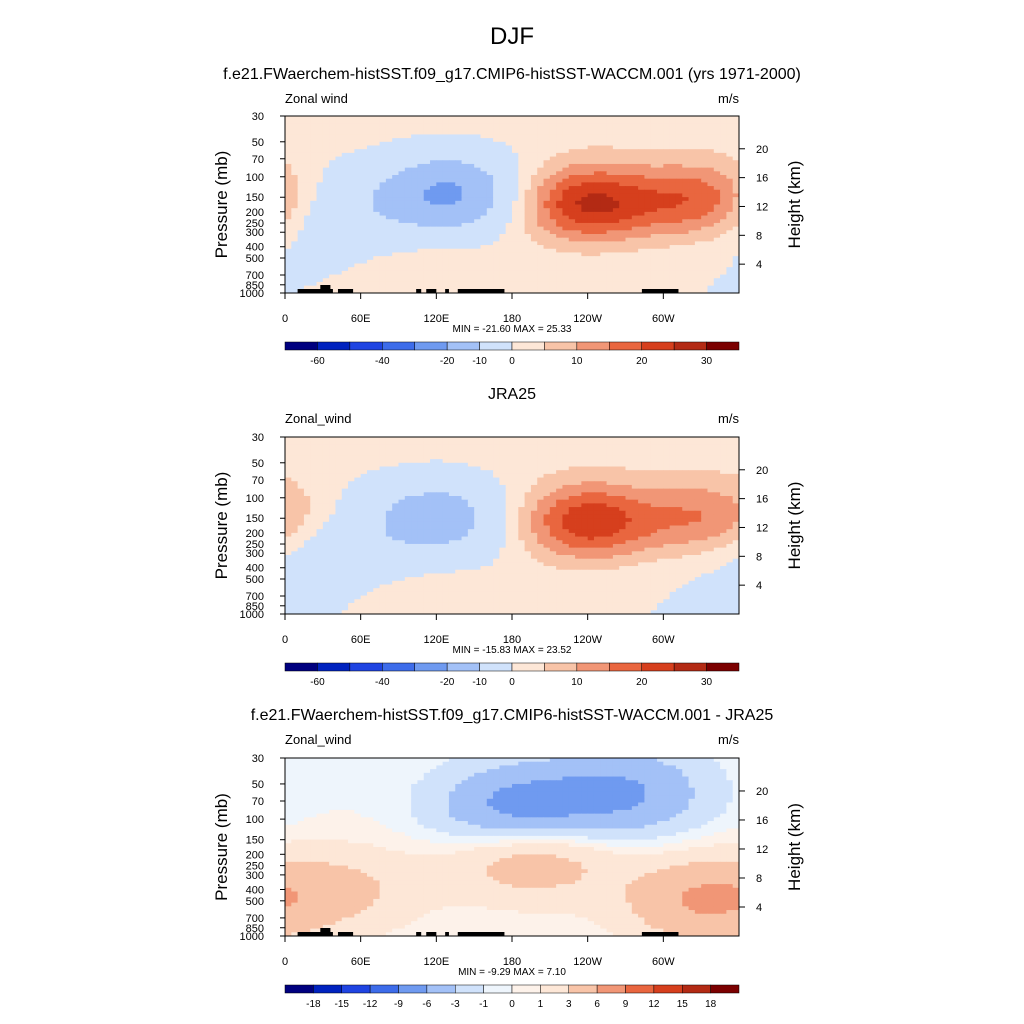  Describe the element at coordinates (528, 346) in the screenshot. I see `colorbar-swatch` at that location.